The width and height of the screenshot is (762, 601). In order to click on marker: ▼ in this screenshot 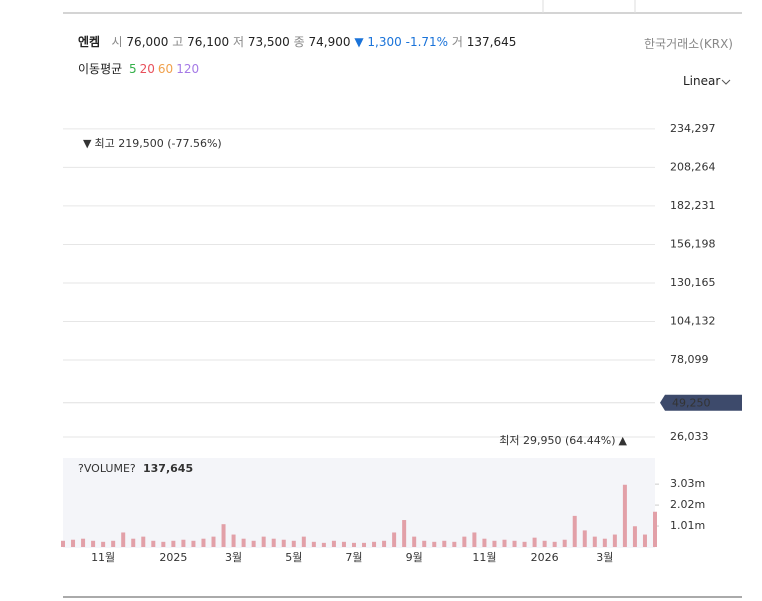, I will do `click(87, 143)`.